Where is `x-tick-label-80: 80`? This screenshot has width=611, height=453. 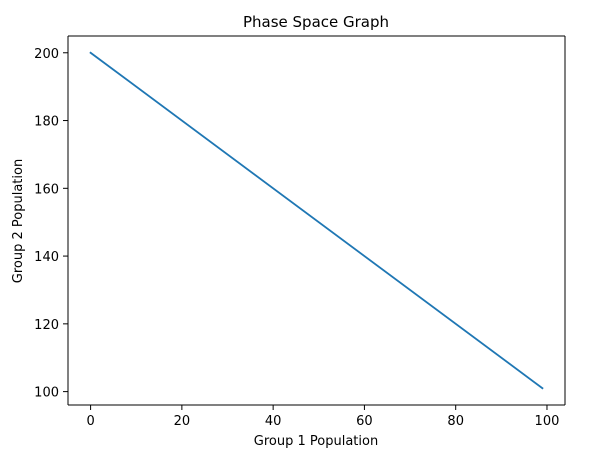 x-tick-label-80: 80 is located at coordinates (455, 421).